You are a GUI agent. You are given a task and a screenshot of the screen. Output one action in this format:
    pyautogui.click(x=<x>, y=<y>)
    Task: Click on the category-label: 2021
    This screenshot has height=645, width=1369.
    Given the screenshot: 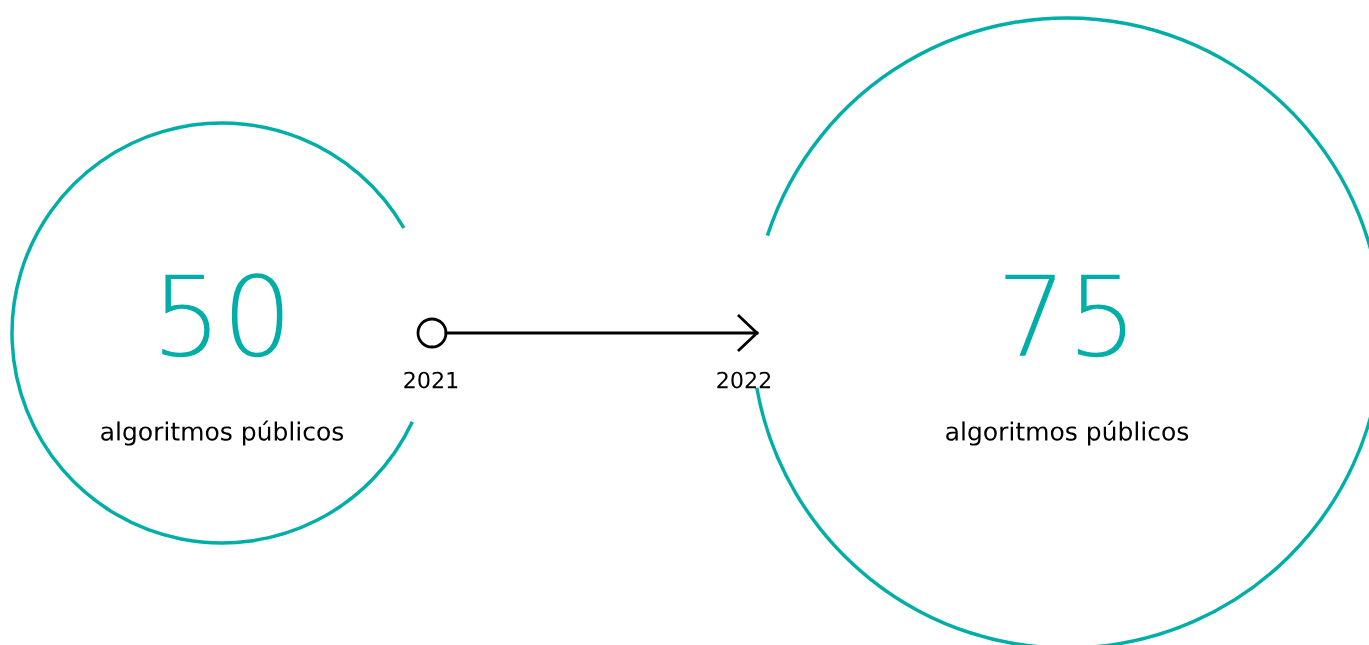 What is the action you would take?
    pyautogui.click(x=431, y=380)
    